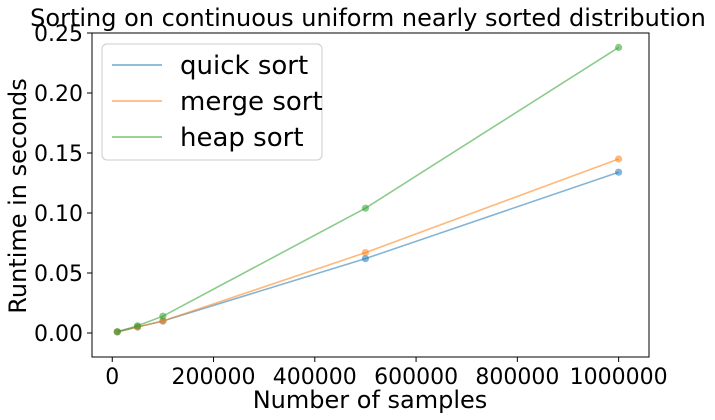  I want to click on x-axis: 0 200000 400000 600000 800000 1000000, so click(386, 373).